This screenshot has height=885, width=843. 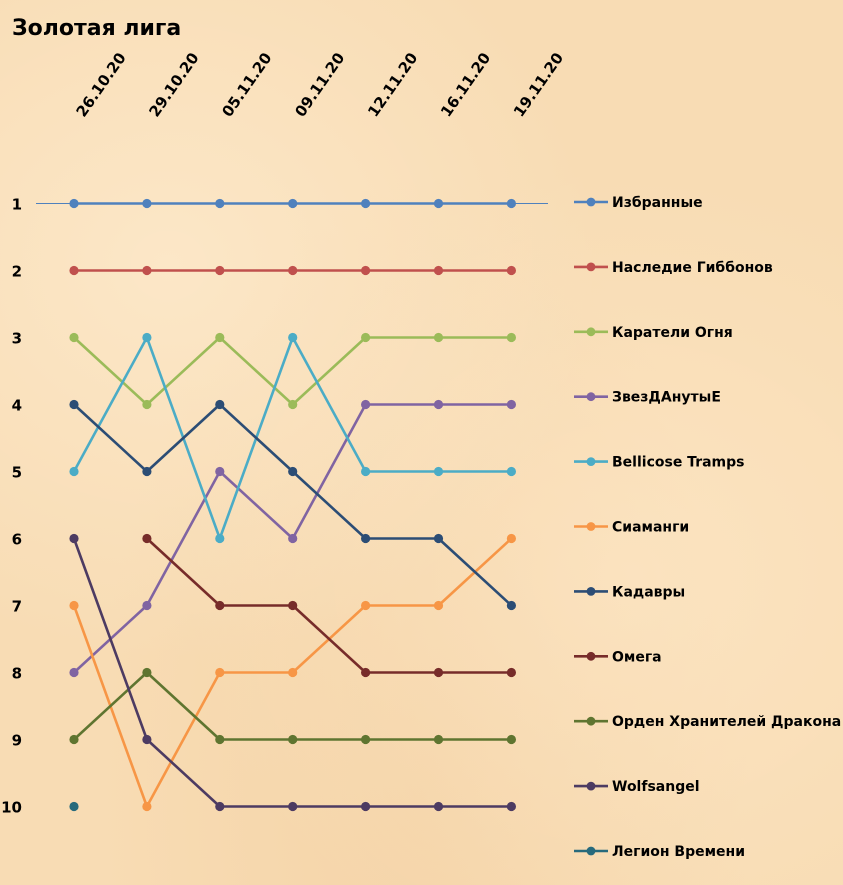 I want to click on x-tick-label: 16.11.20, so click(x=465, y=84).